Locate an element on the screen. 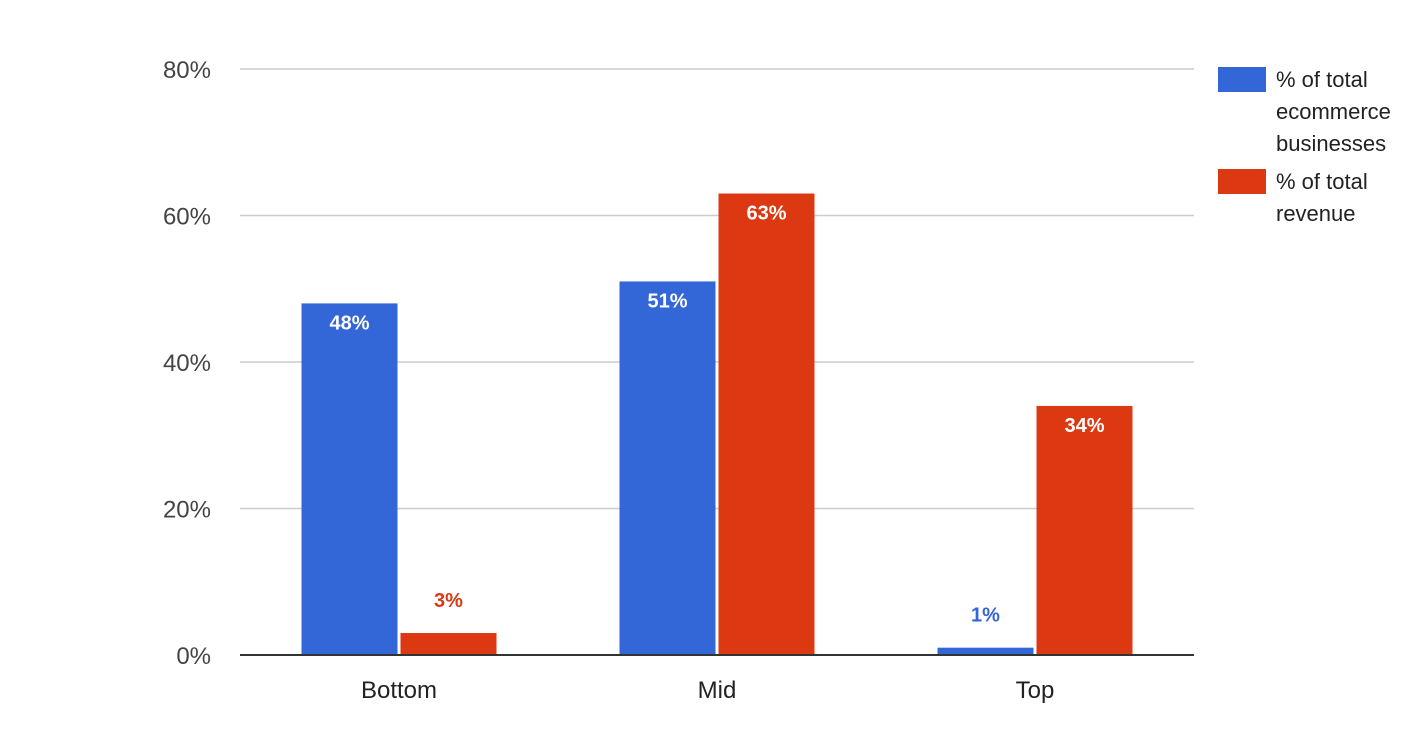 The height and width of the screenshot is (746, 1428). y-tick-label: 20% is located at coordinates (187, 510).